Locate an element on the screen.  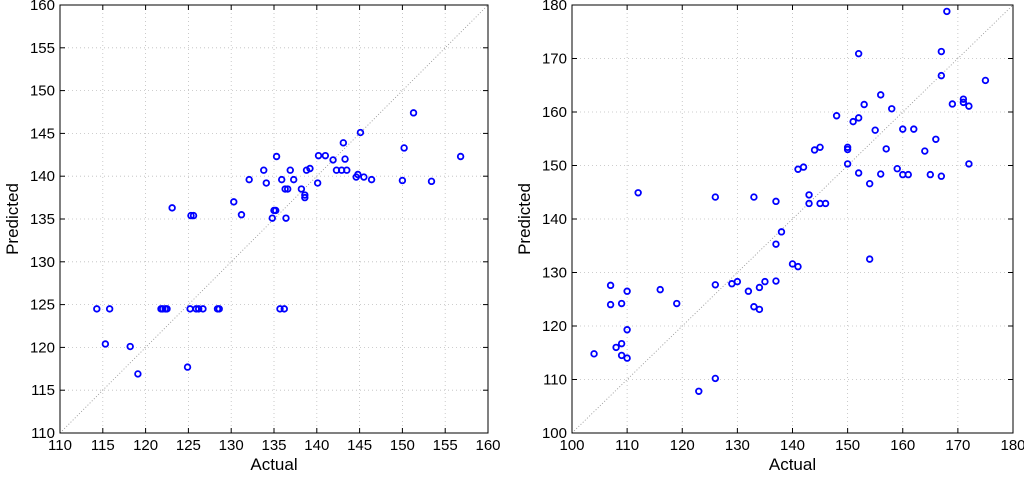
y-axis-label: Predicted is located at coordinates (524, 219).